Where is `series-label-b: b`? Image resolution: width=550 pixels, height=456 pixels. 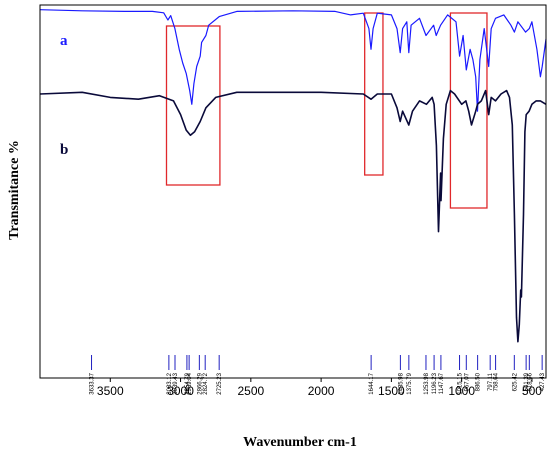 series-label-b: b is located at coordinates (64, 150).